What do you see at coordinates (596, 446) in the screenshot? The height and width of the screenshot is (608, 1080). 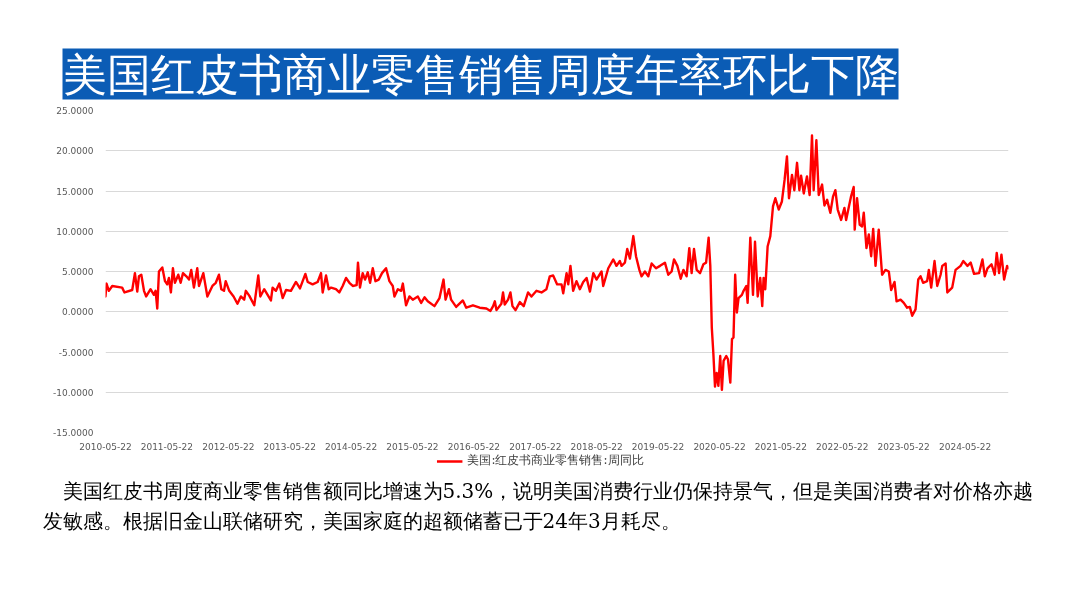 I see `x-tick-label: 2018-05-22` at bounding box center [596, 446].